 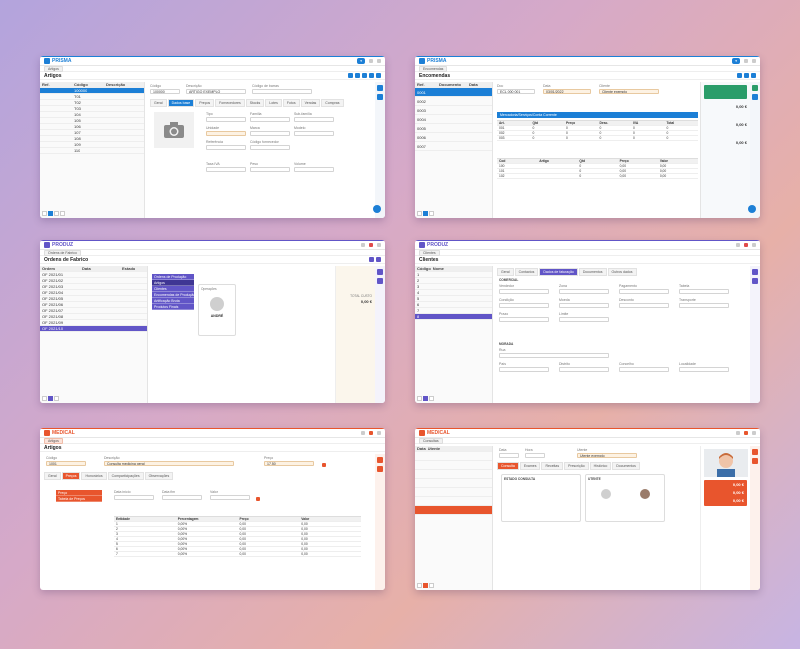 What do you see at coordinates (524, 291) in the screenshot?
I see `vendedor-field` at bounding box center [524, 291].